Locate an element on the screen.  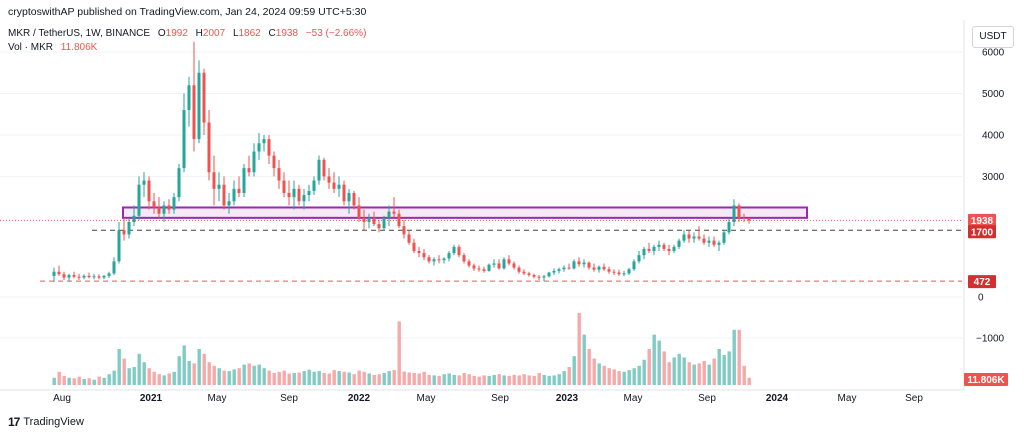
currency-button: USDT is located at coordinates (993, 37).